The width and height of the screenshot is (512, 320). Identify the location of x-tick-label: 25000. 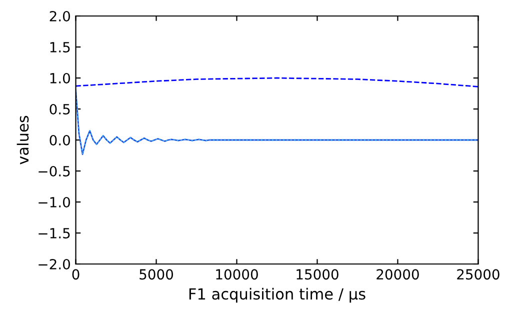
(478, 274).